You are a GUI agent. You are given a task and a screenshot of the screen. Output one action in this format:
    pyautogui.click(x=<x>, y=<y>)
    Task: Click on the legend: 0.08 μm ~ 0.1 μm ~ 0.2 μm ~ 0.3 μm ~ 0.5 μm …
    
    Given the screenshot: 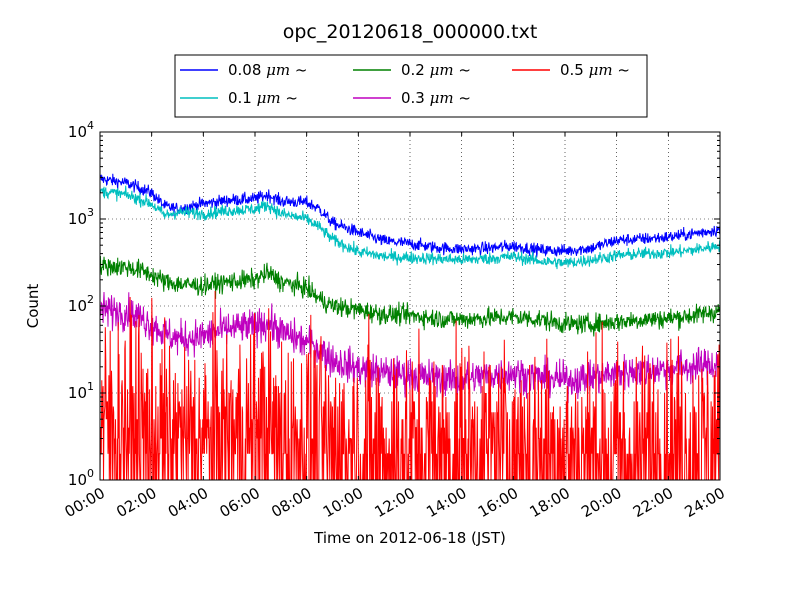 What is the action you would take?
    pyautogui.click(x=411, y=86)
    